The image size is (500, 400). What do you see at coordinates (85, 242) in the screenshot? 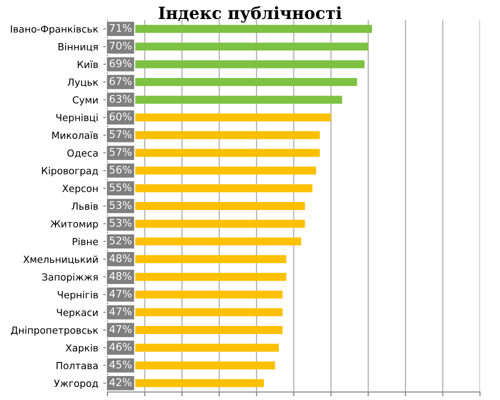
I see `y-tick-label: Рівне` at bounding box center [85, 242].